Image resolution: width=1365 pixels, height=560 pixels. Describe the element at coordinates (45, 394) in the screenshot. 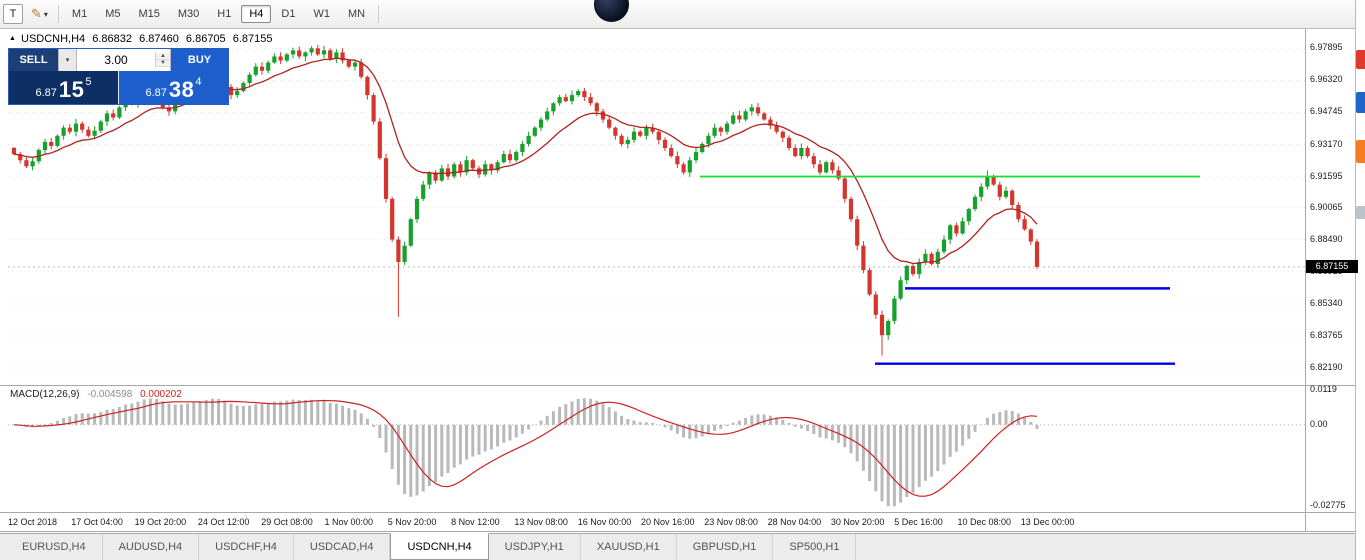

I see `macd-name: MACD(12,26,9)` at that location.